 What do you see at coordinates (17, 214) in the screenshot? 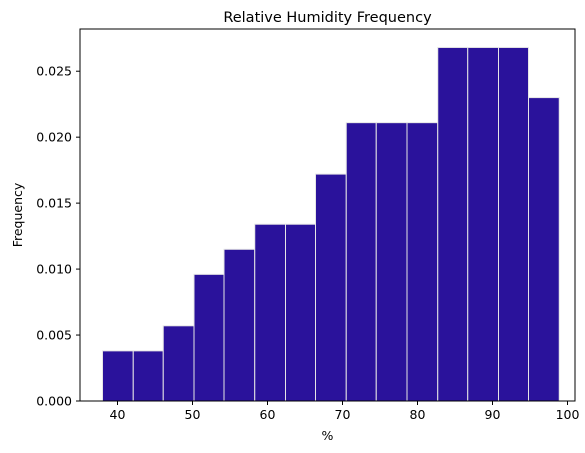
I see `y-axis-title: Frequency` at bounding box center [17, 214].